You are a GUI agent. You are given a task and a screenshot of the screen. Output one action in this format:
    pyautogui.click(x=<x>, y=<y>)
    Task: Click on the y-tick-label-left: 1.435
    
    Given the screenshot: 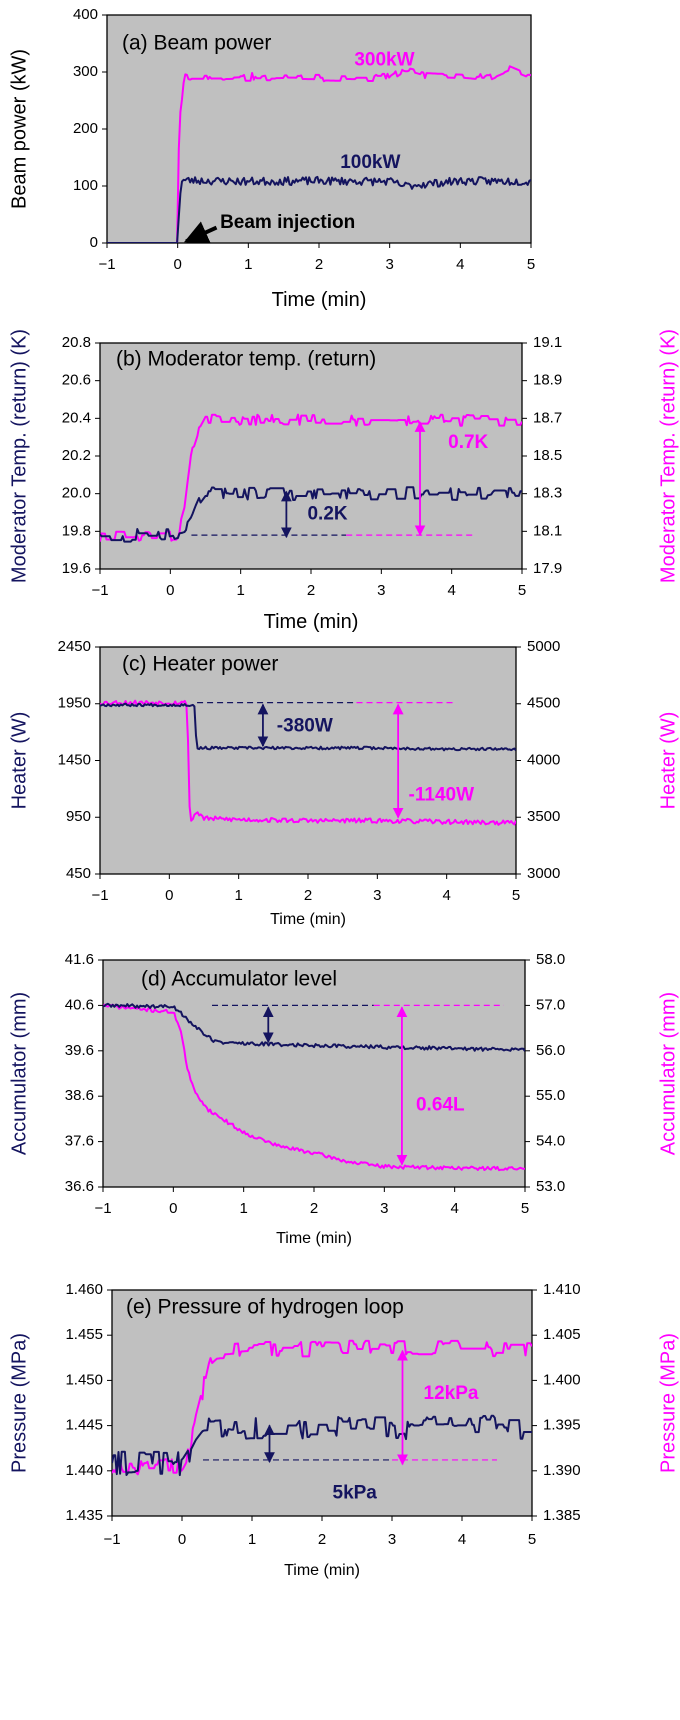 What is the action you would take?
    pyautogui.click(x=84, y=1515)
    